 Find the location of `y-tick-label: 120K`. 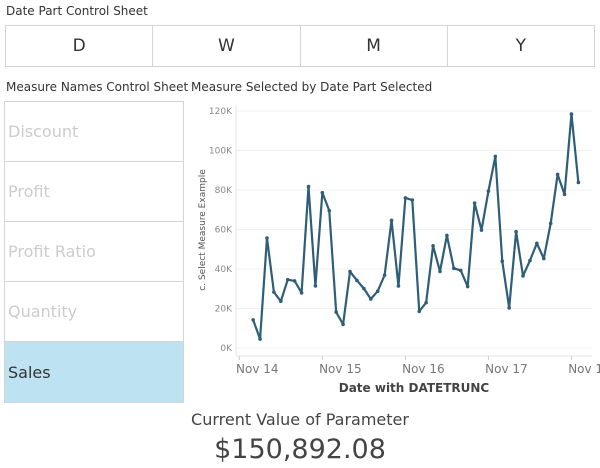

y-tick-label: 120K is located at coordinates (221, 112).